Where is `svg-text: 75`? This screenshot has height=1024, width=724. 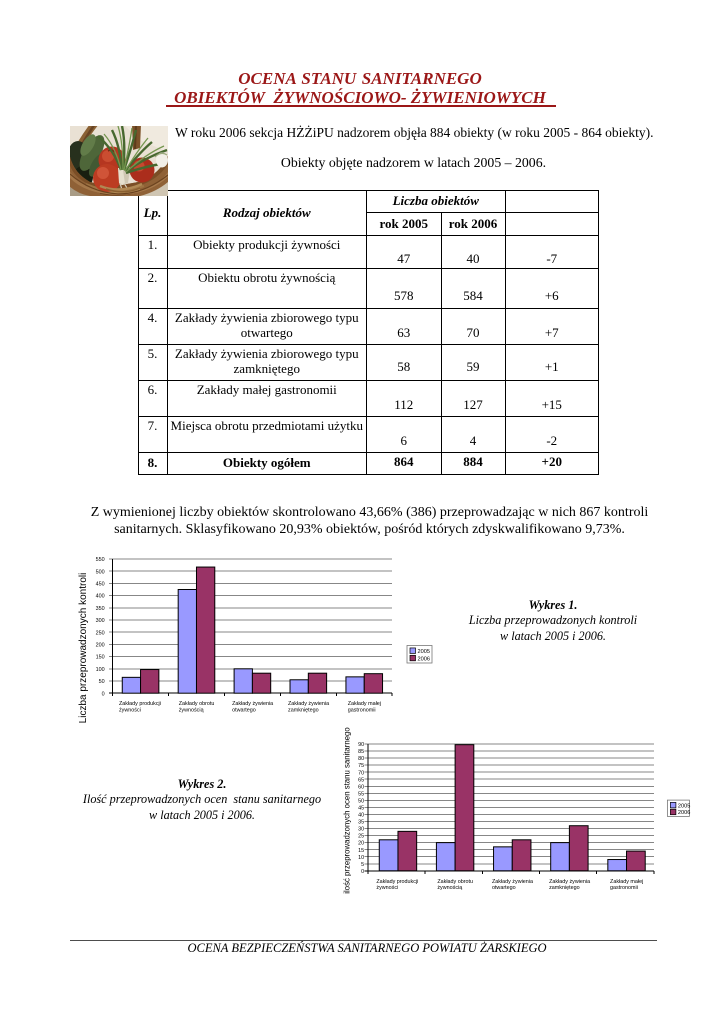
svg-text: 75 is located at coordinates (361, 766).